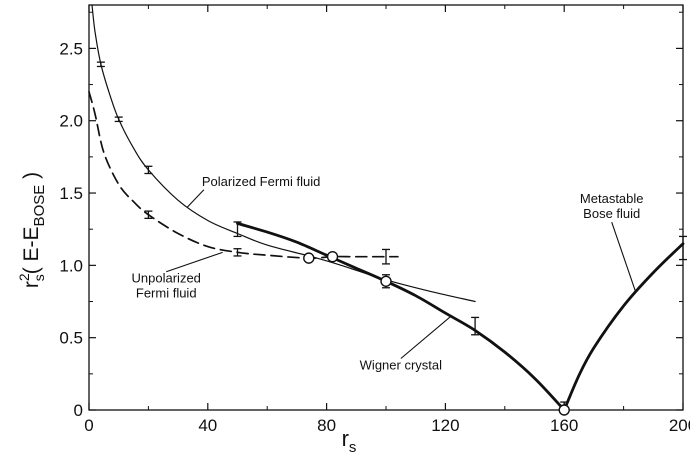  I want to click on annotation-polarized-fermi-fluid: Polarized Fermi fluid, so click(261, 181).